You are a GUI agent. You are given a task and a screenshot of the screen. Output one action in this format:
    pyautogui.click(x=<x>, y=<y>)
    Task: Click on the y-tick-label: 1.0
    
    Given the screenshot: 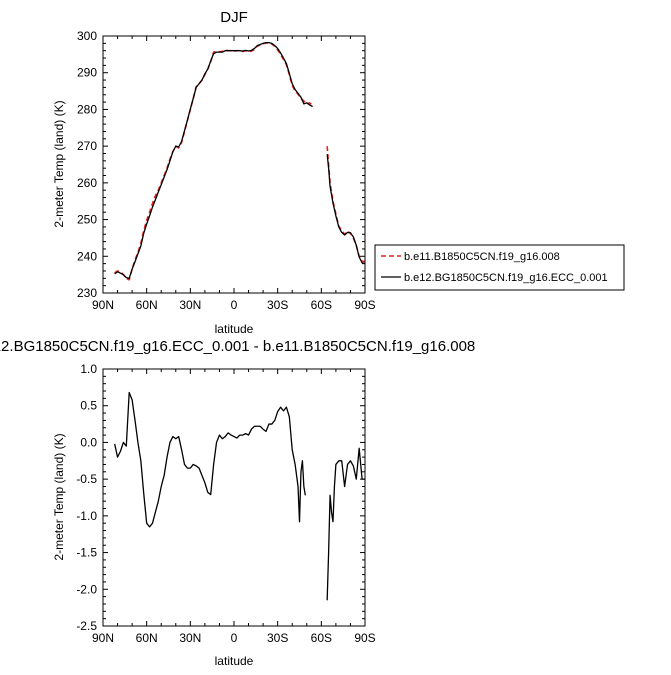 What is the action you would take?
    pyautogui.click(x=88, y=369)
    